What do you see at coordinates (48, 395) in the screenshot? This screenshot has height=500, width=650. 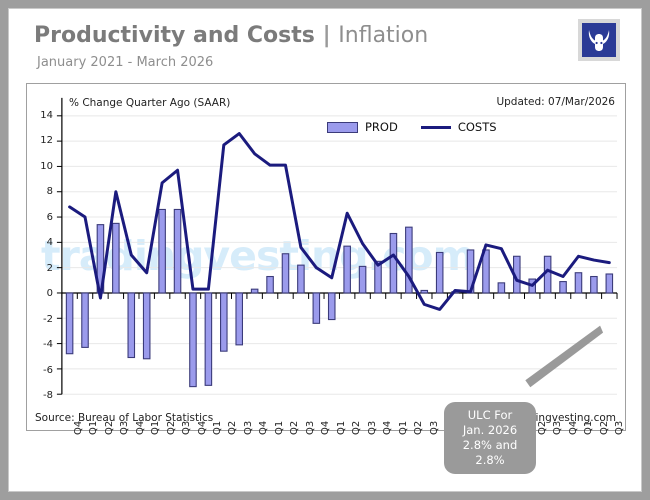 I see `y-axis-tick-label: -8` at bounding box center [48, 395].